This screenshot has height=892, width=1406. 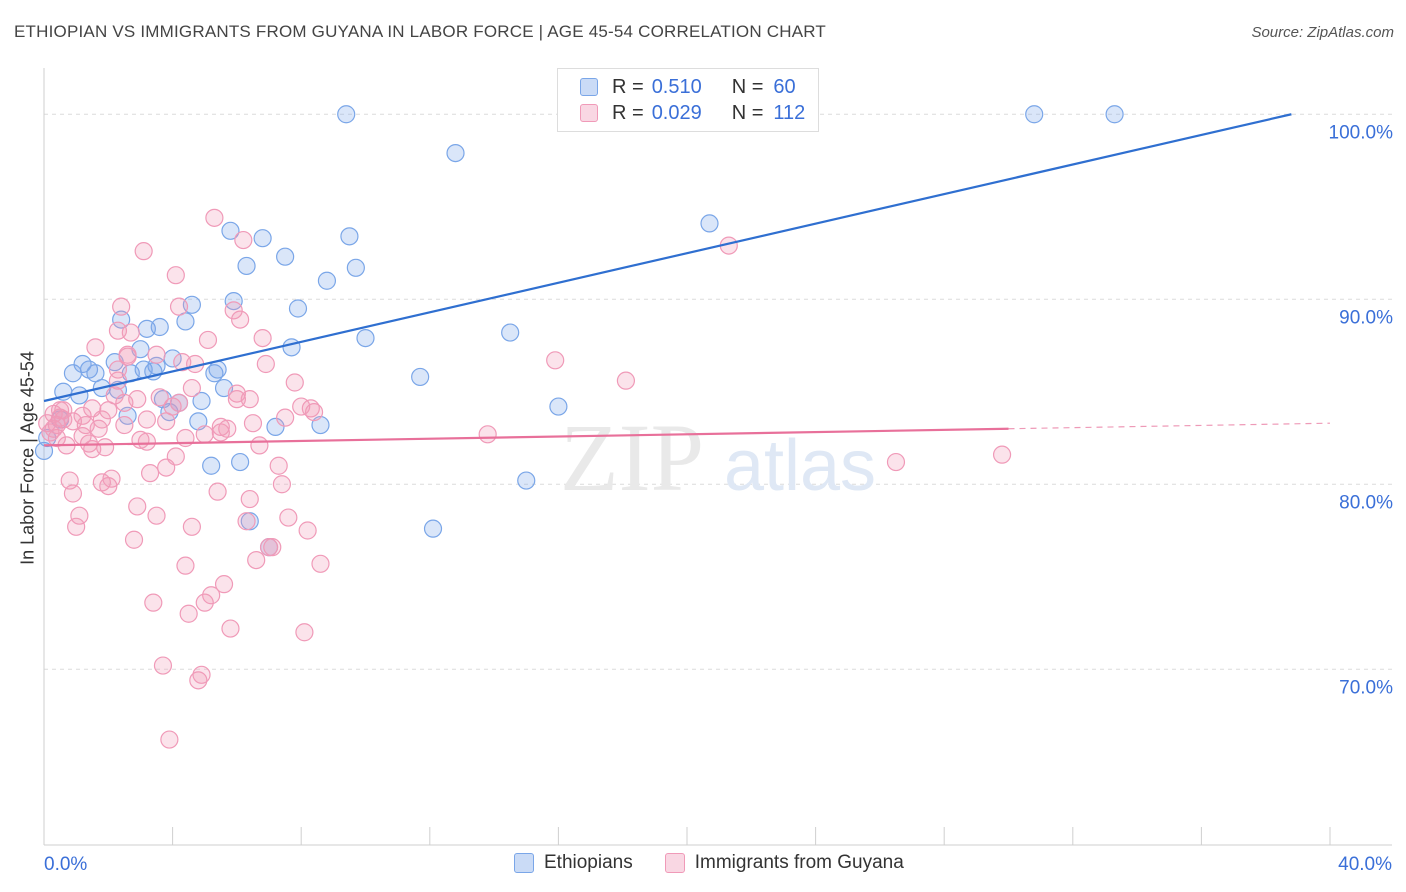 I want to click on legend-label-guyana: Immigrants from Guyana, so click(x=799, y=862).